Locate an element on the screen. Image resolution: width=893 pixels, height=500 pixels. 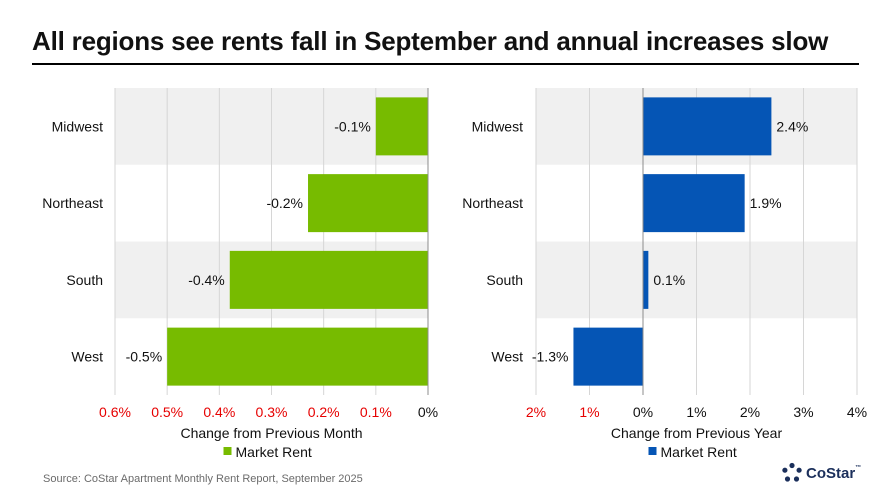
monthly-category-label: Northeast is located at coordinates (72, 203).